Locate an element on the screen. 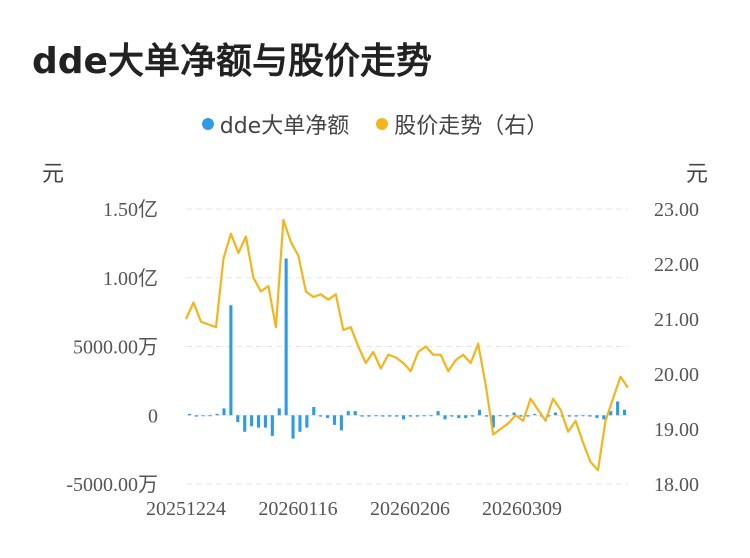  legend-item-price: 股价走势（右） is located at coordinates (462, 124).